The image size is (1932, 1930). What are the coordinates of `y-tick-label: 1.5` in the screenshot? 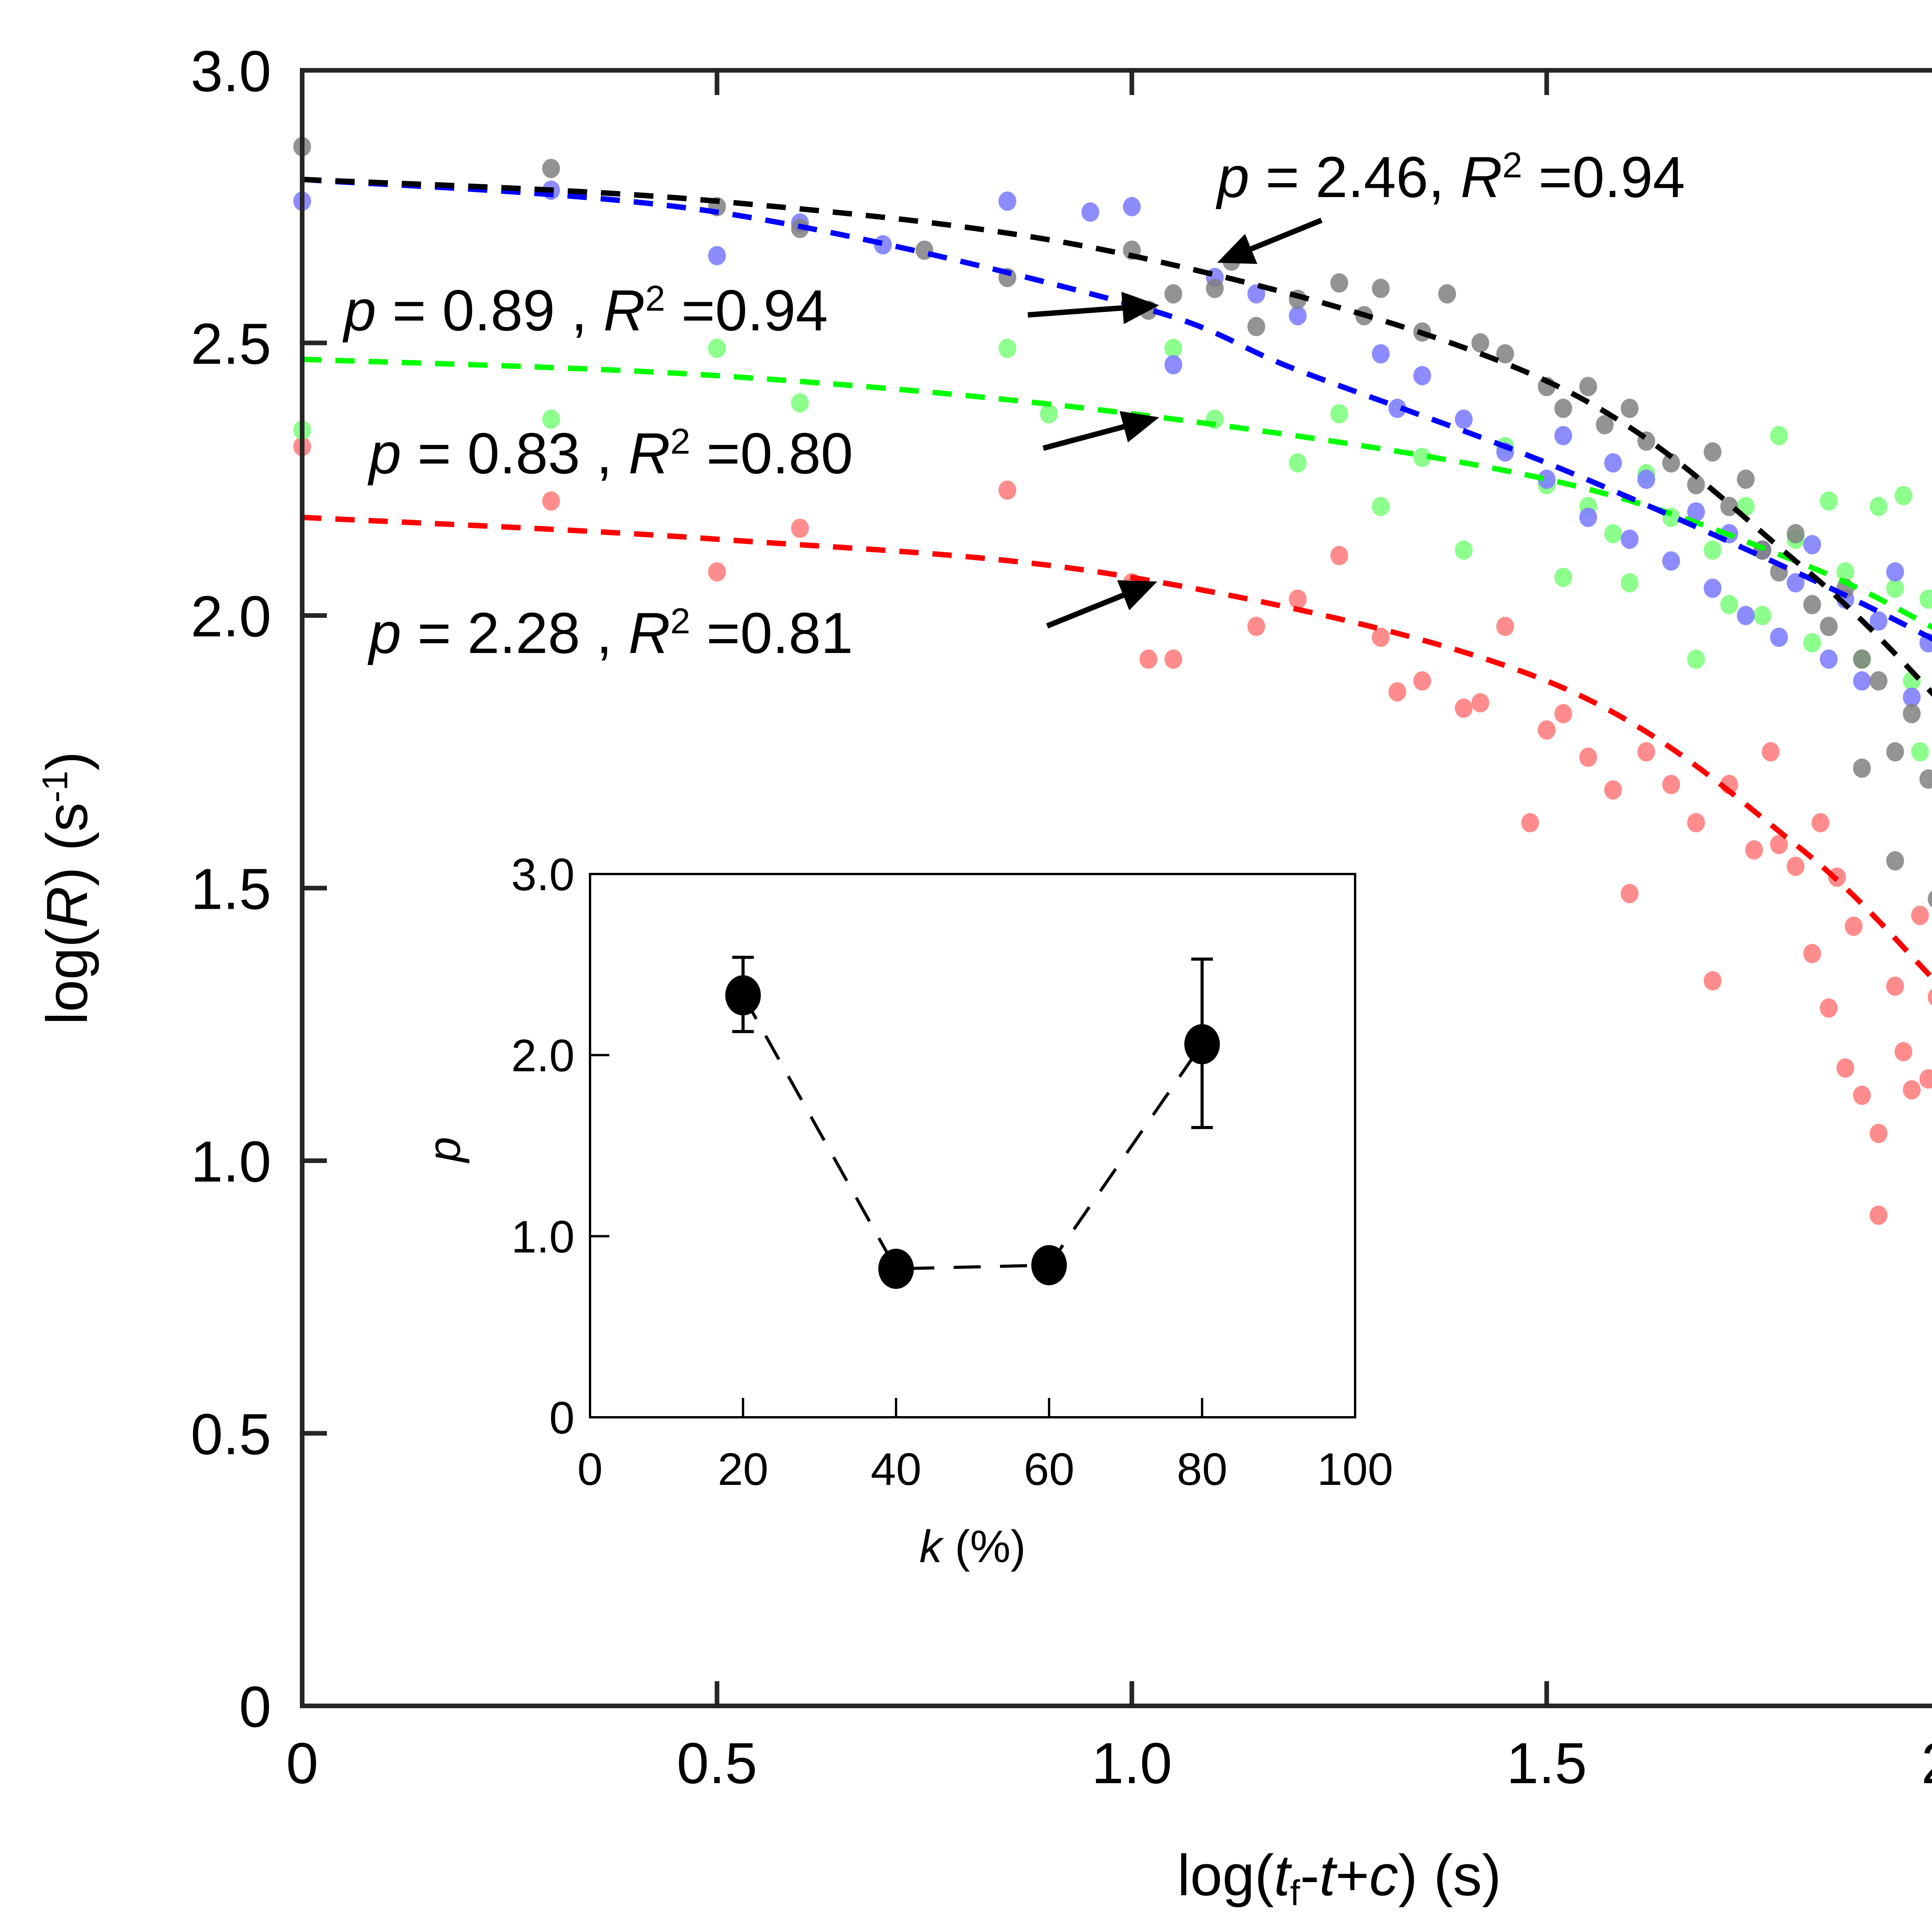 It's located at (230, 889).